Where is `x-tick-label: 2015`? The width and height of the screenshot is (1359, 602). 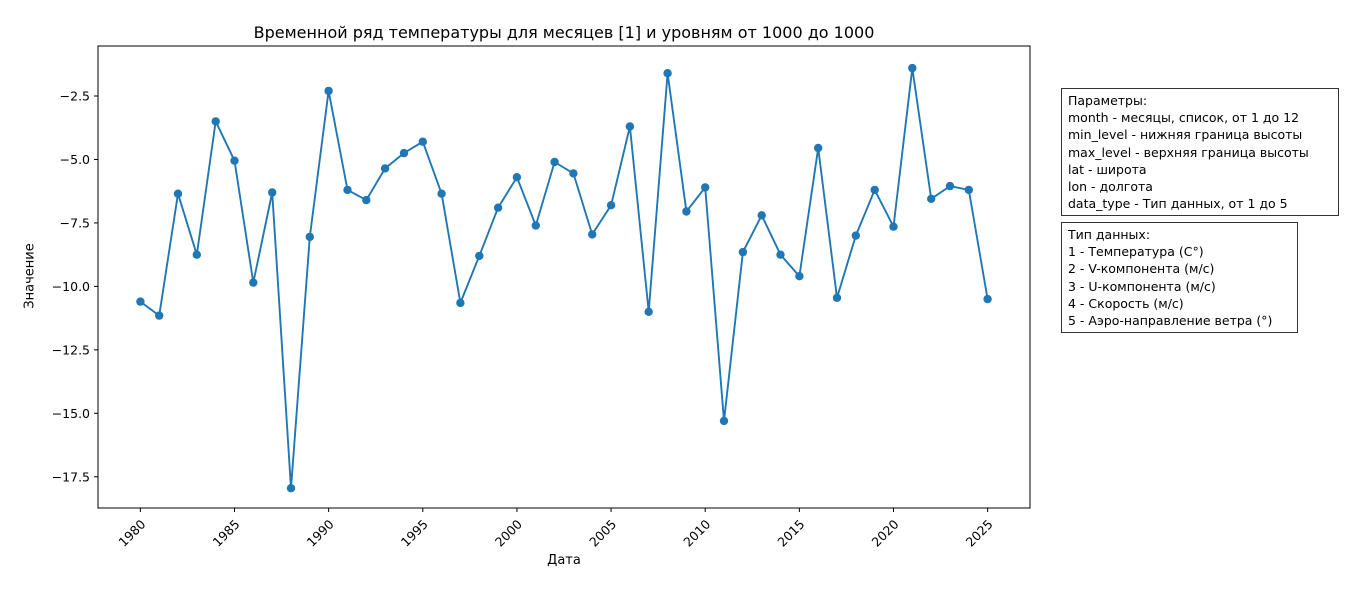 x-tick-label: 2015 is located at coordinates (790, 533).